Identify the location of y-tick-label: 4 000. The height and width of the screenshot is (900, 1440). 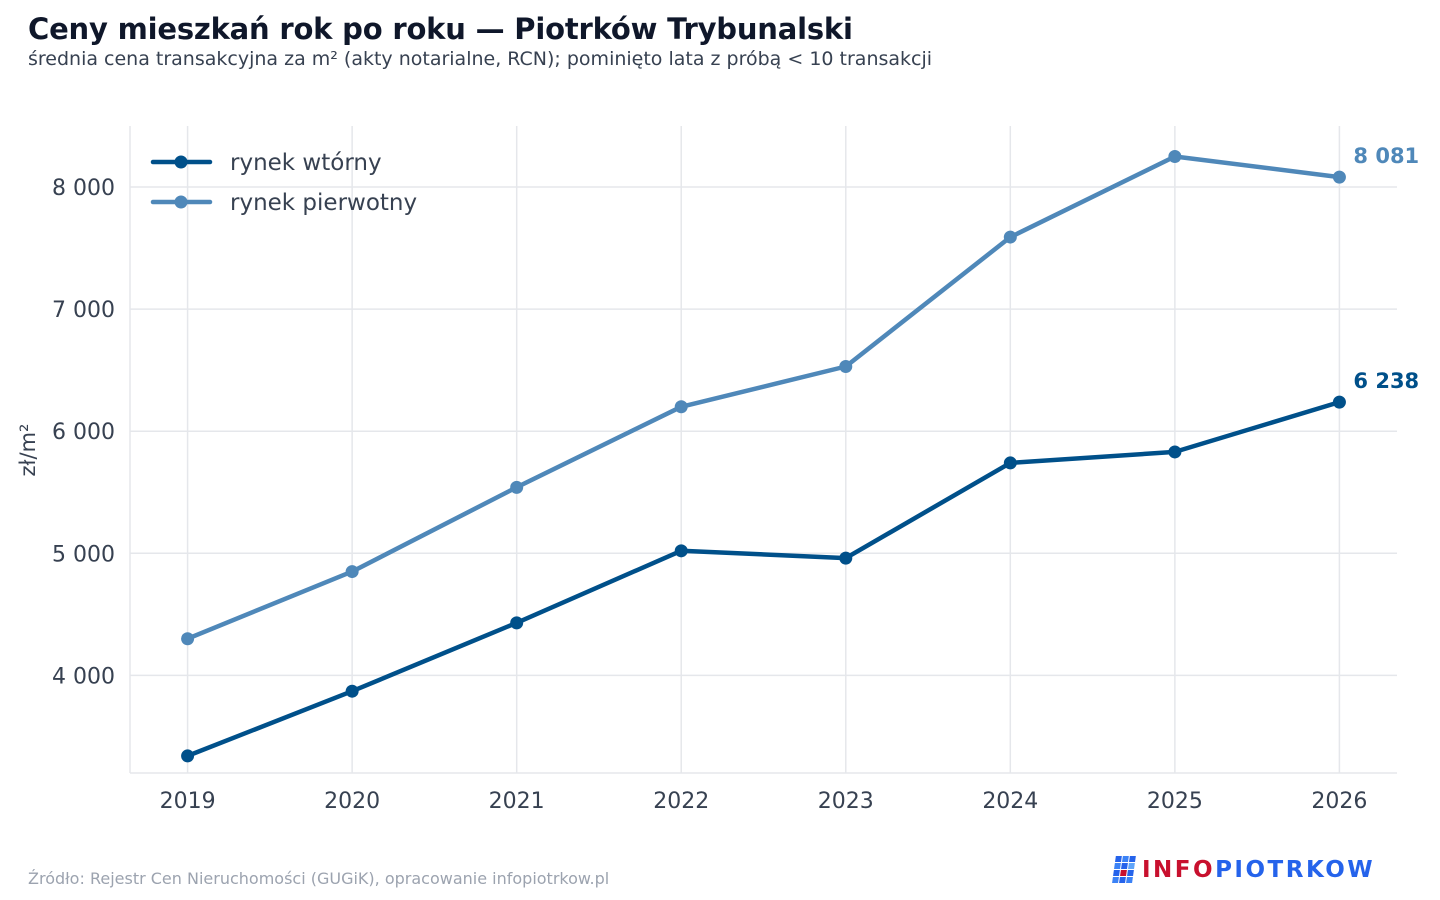
(83, 676).